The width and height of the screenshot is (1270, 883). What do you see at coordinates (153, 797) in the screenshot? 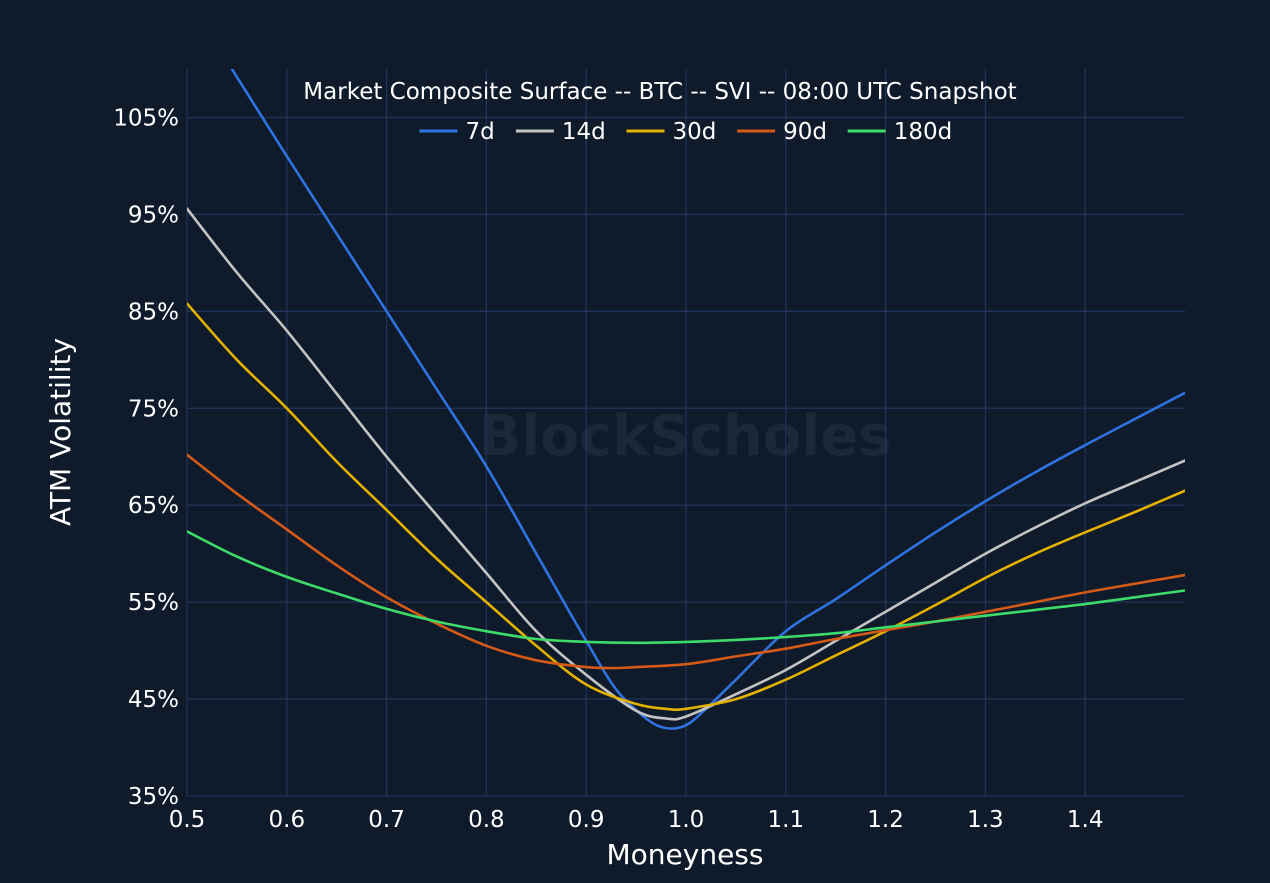
I see `y-tick-label: 35%` at bounding box center [153, 797].